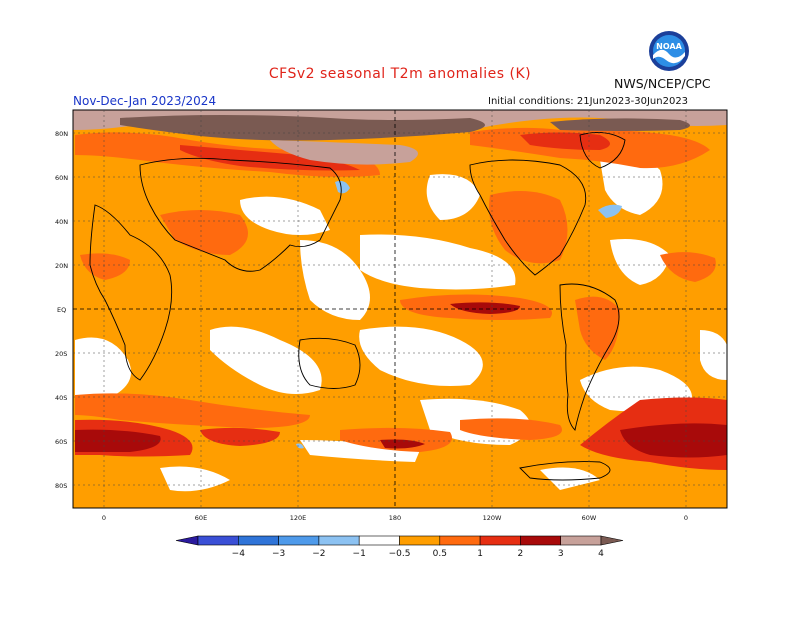 The height and width of the screenshot is (618, 800). What do you see at coordinates (240, 214) in the screenshot?
I see `eurasia-coast` at bounding box center [240, 214].